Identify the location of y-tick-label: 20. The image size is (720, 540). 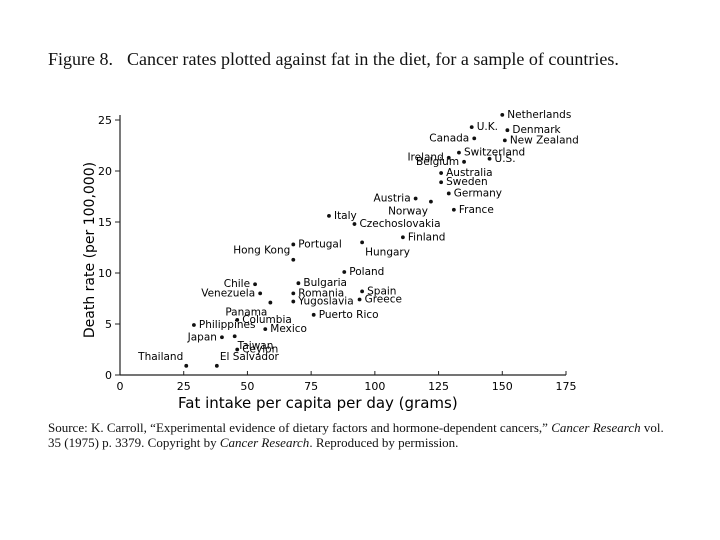
(105, 171).